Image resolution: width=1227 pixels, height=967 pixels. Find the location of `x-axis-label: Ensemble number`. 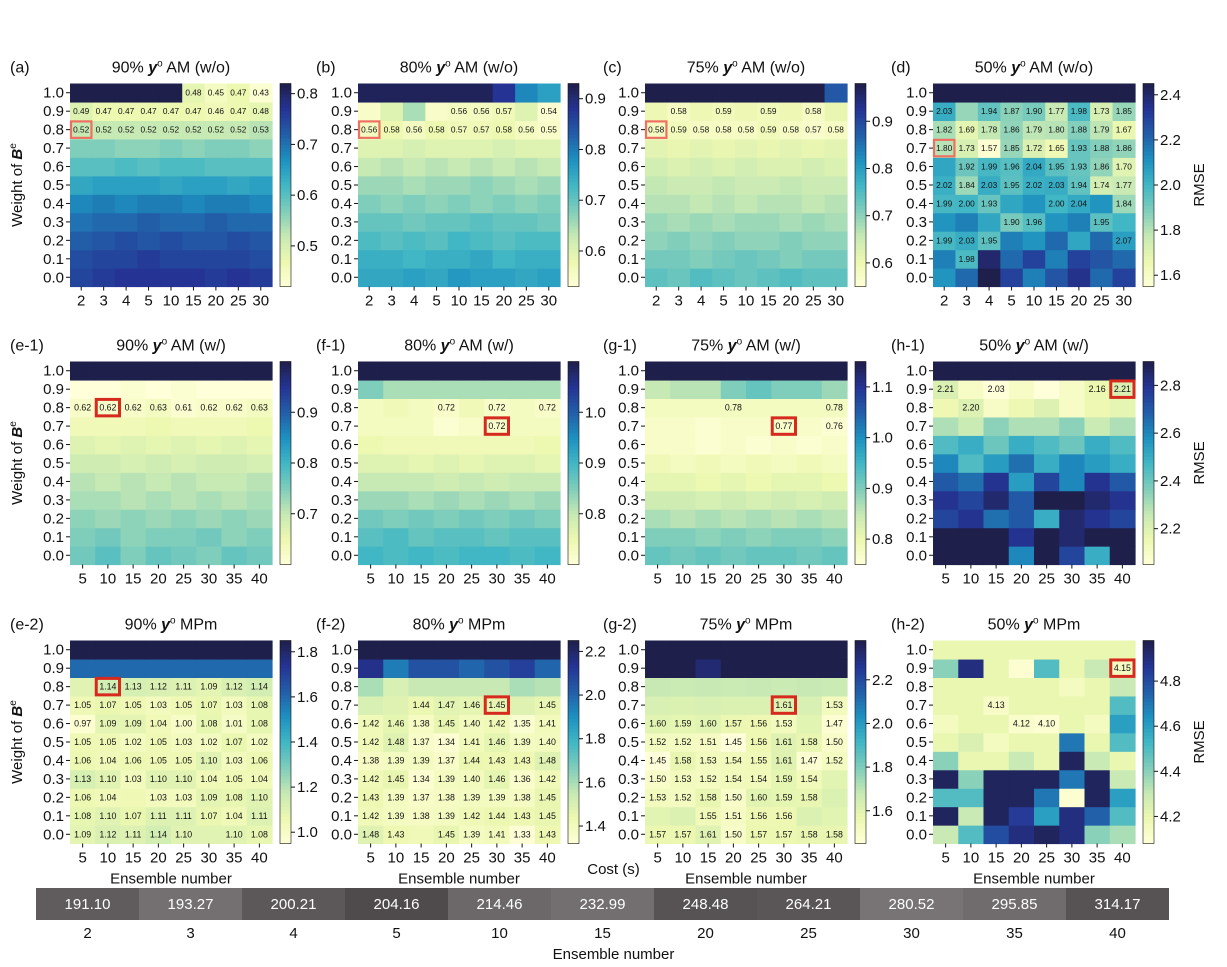

x-axis-label: Ensemble number is located at coordinates (171, 879).